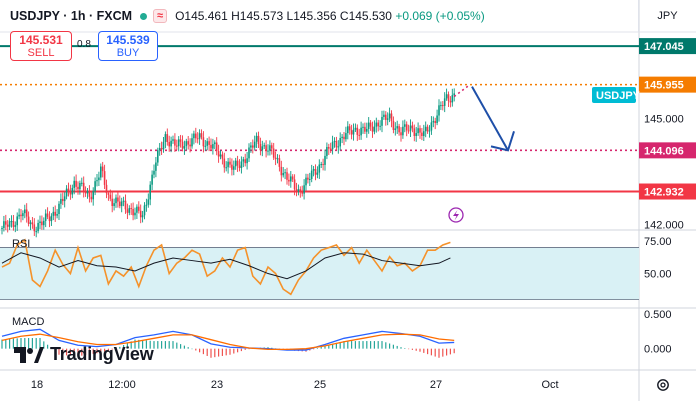 Image resolution: width=696 pixels, height=401 pixels. What do you see at coordinates (160, 16) in the screenshot?
I see `wave-icon: ≈` at bounding box center [160, 16].